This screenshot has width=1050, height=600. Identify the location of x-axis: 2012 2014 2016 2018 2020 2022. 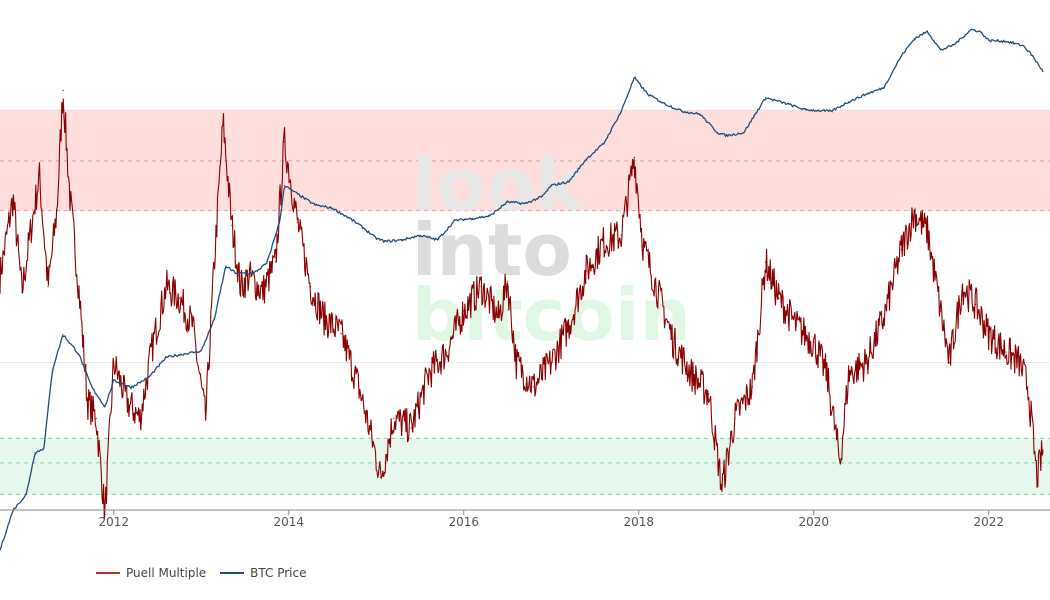
(525, 519).